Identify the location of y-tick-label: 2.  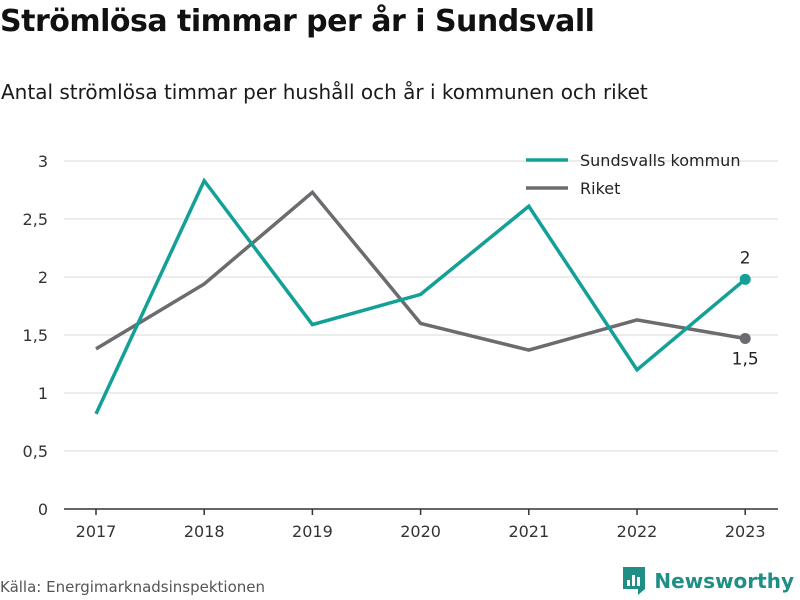
(43, 277).